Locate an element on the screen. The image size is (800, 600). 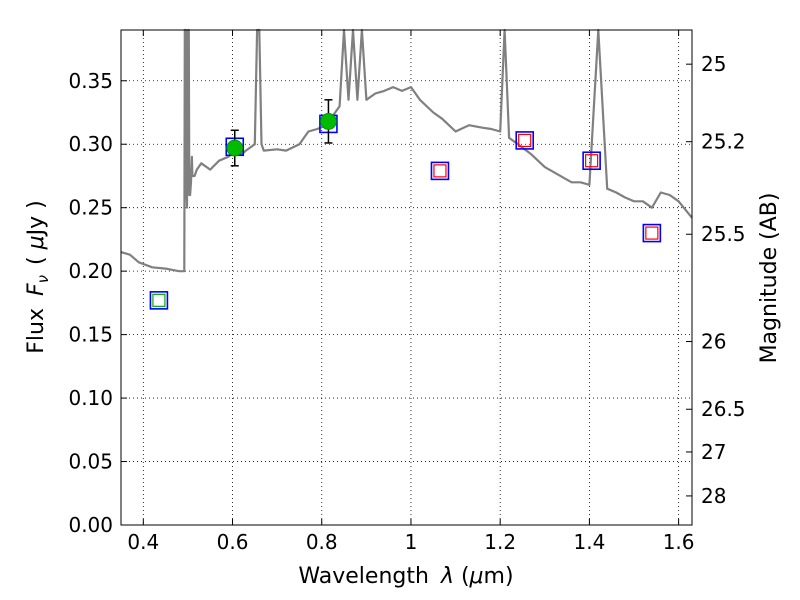
y2-tick-label: 25 is located at coordinates (713, 64).